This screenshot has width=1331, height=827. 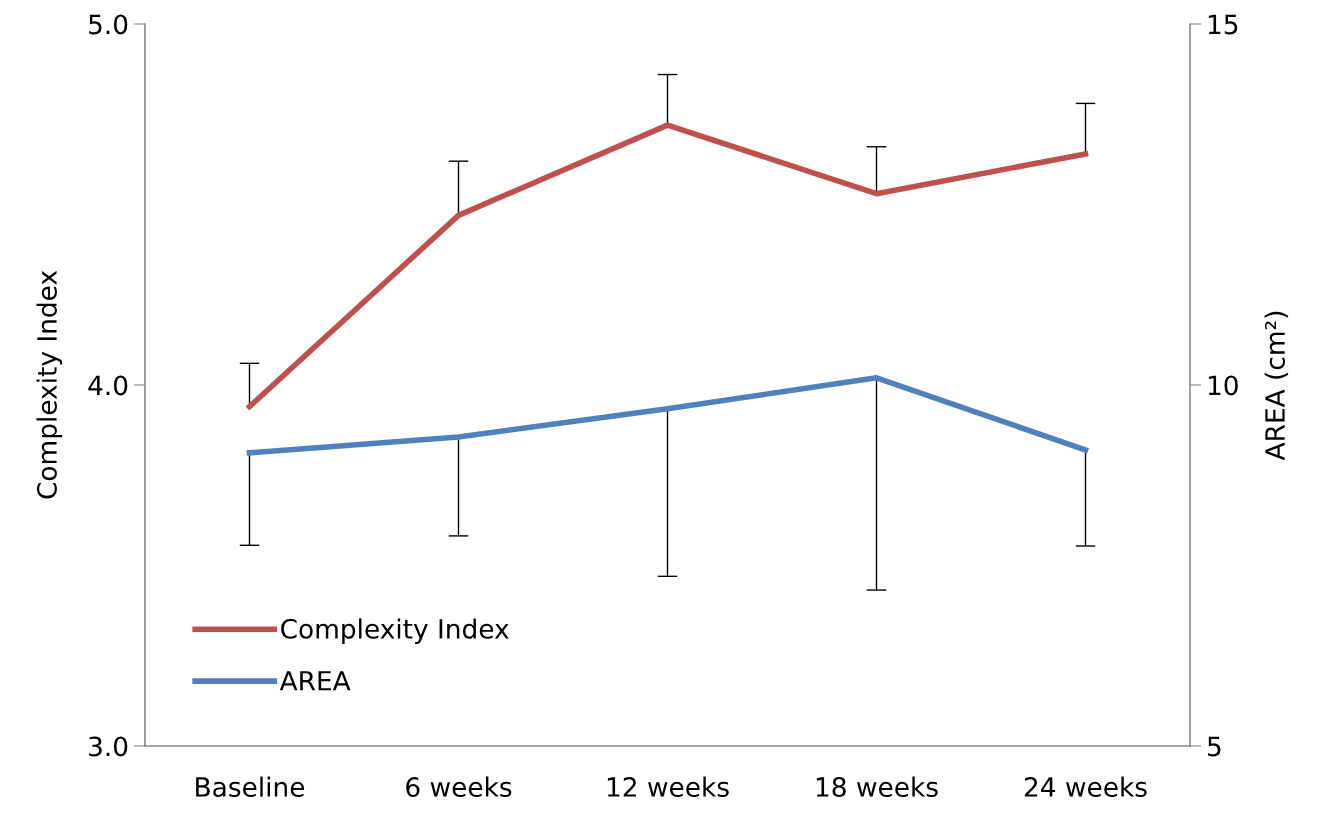 I want to click on y-axis-title: Complexity Index, so click(x=49, y=384).